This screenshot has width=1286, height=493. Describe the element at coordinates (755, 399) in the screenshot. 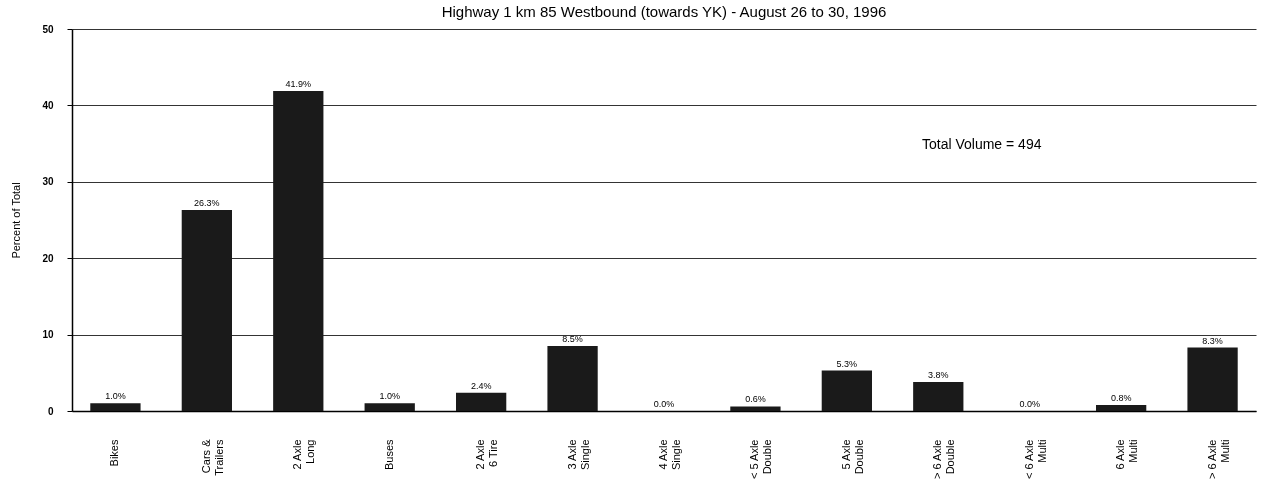

I see `data-label: 0.6%` at that location.